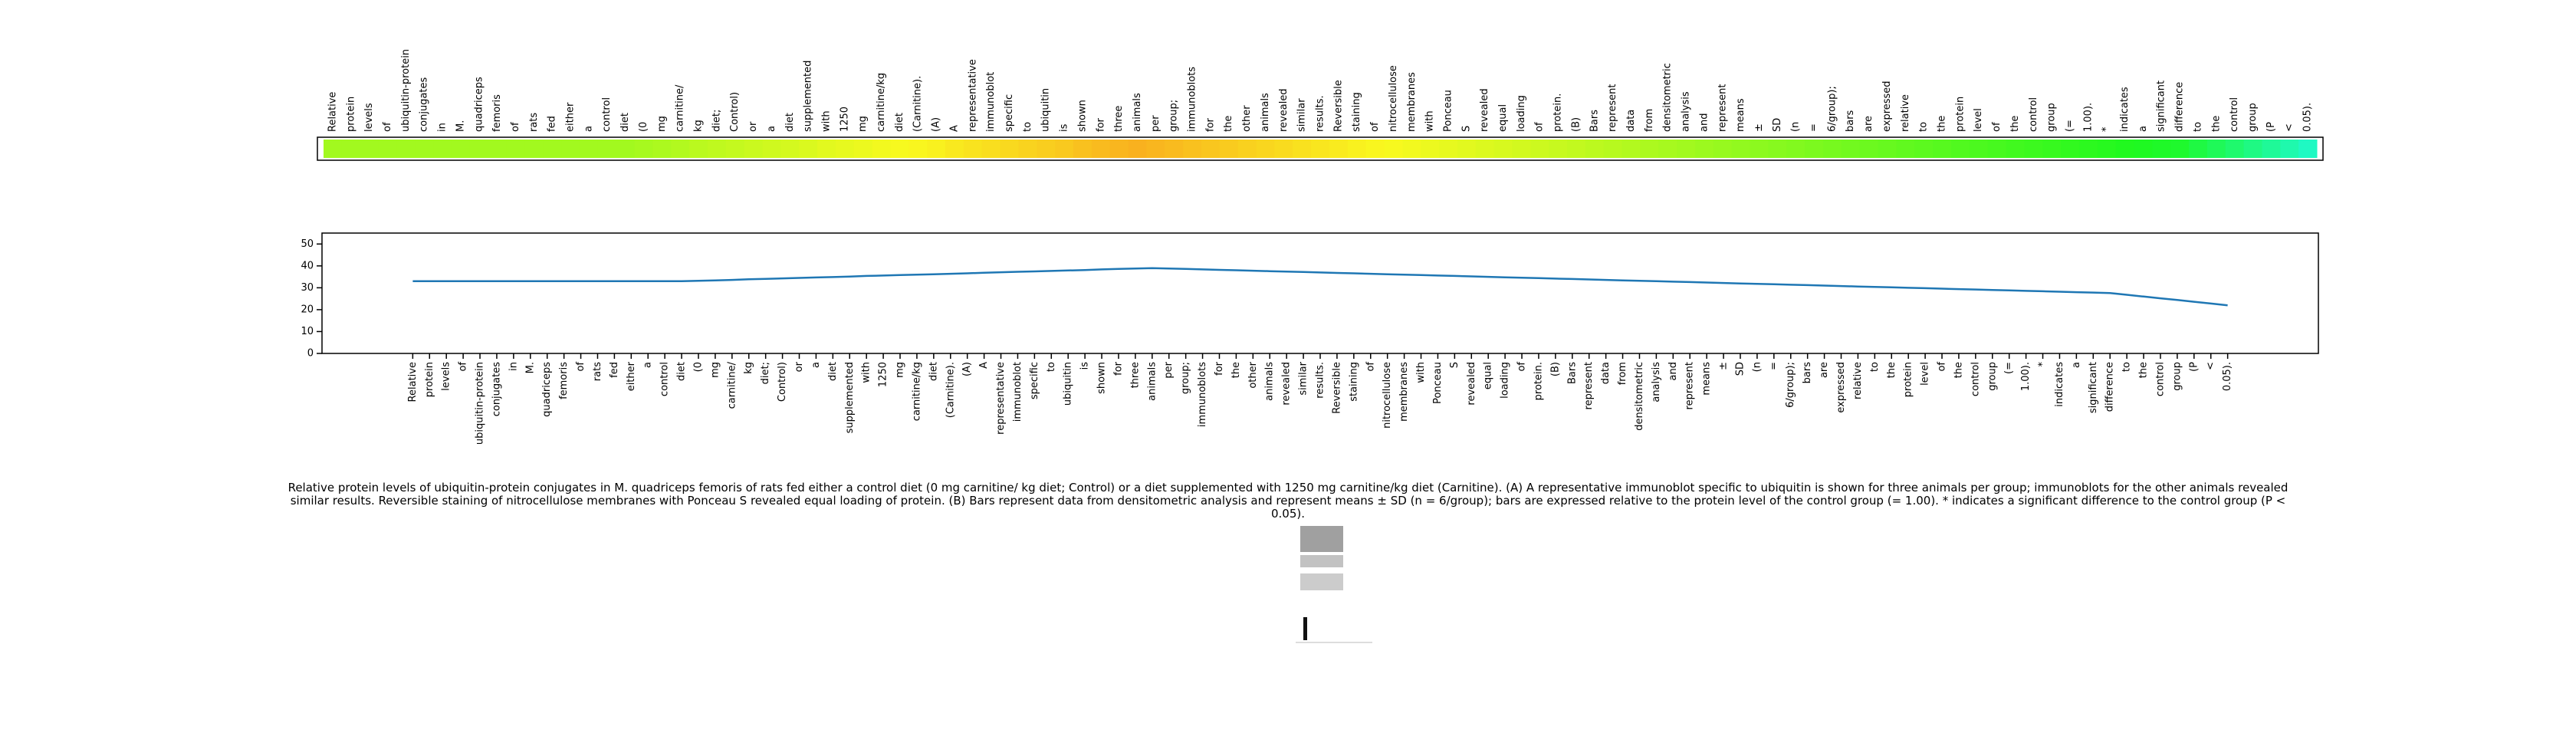 The height and width of the screenshot is (736, 2576). Describe the element at coordinates (1704, 123) in the screenshot. I see `column-label: and` at that location.